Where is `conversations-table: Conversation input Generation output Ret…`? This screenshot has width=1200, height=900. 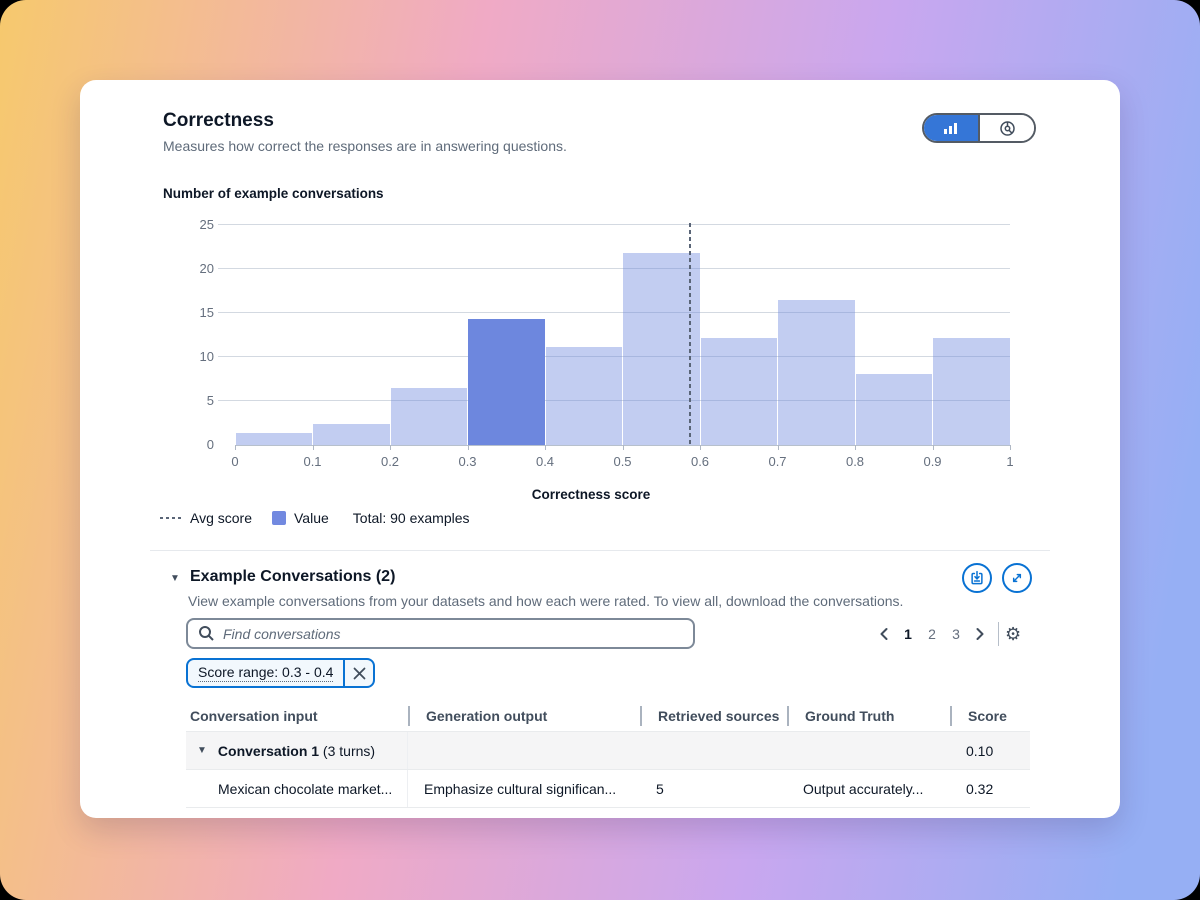
conversations-table: Conversation input Generation output Ret… is located at coordinates (608, 754).